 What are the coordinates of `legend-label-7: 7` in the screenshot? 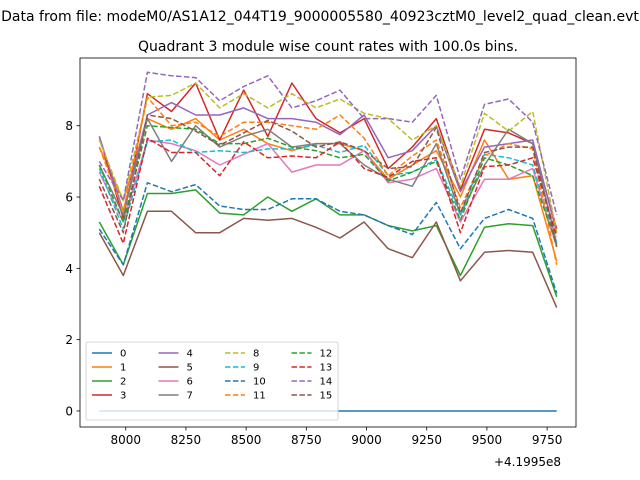 It's located at (190, 396).